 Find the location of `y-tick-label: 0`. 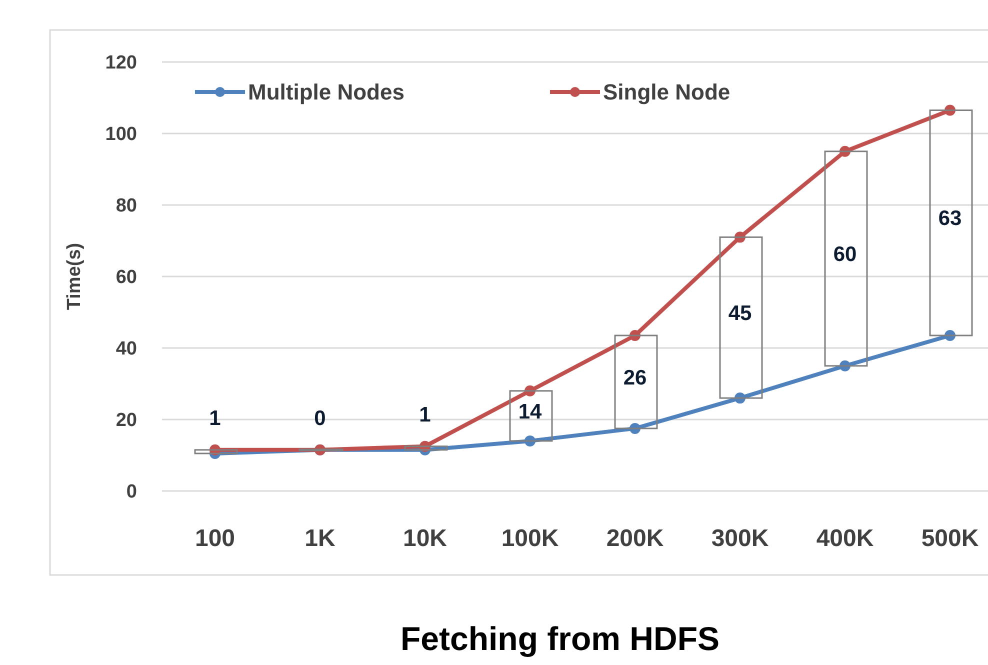

y-tick-label: 0 is located at coordinates (131, 492).